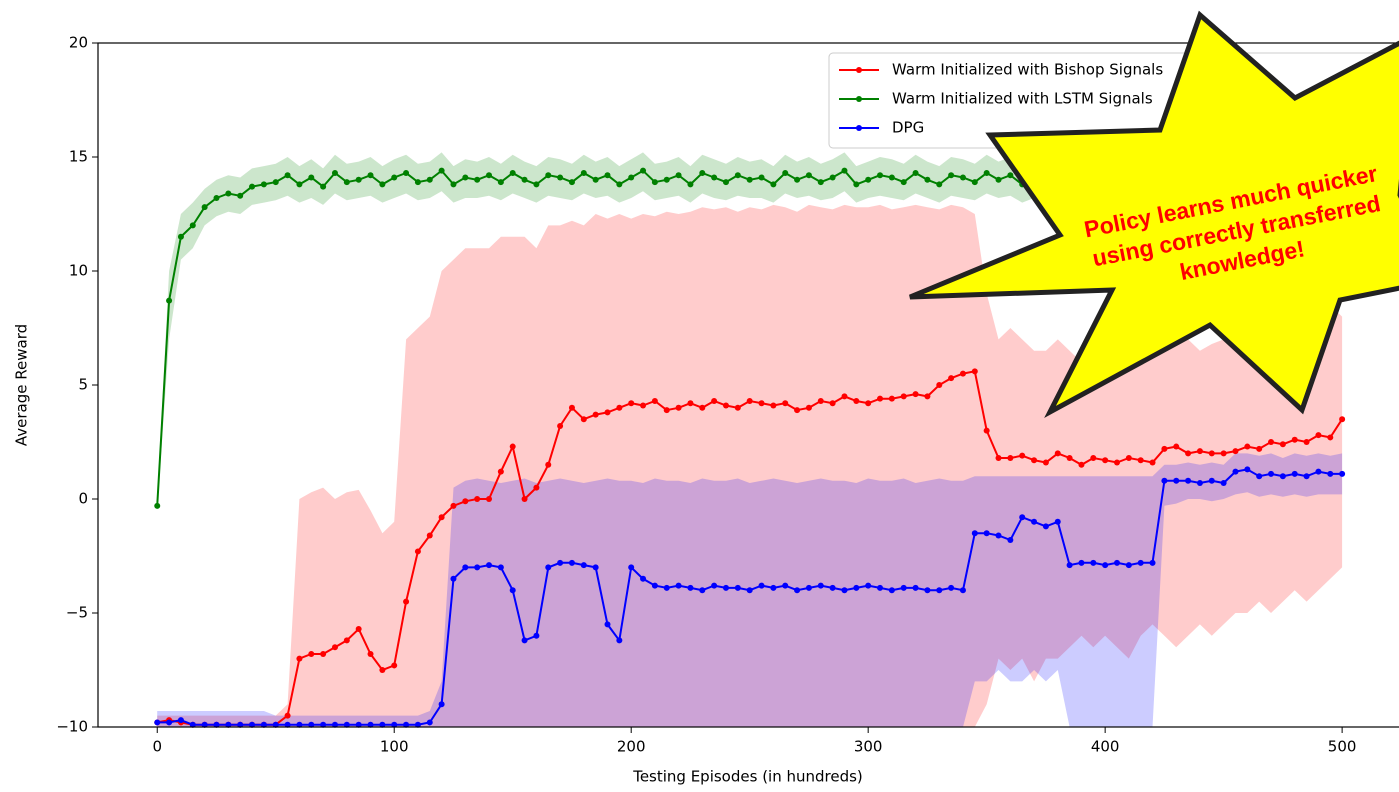  What do you see at coordinates (78, 43) in the screenshot?
I see `y-tick-label: 20` at bounding box center [78, 43].